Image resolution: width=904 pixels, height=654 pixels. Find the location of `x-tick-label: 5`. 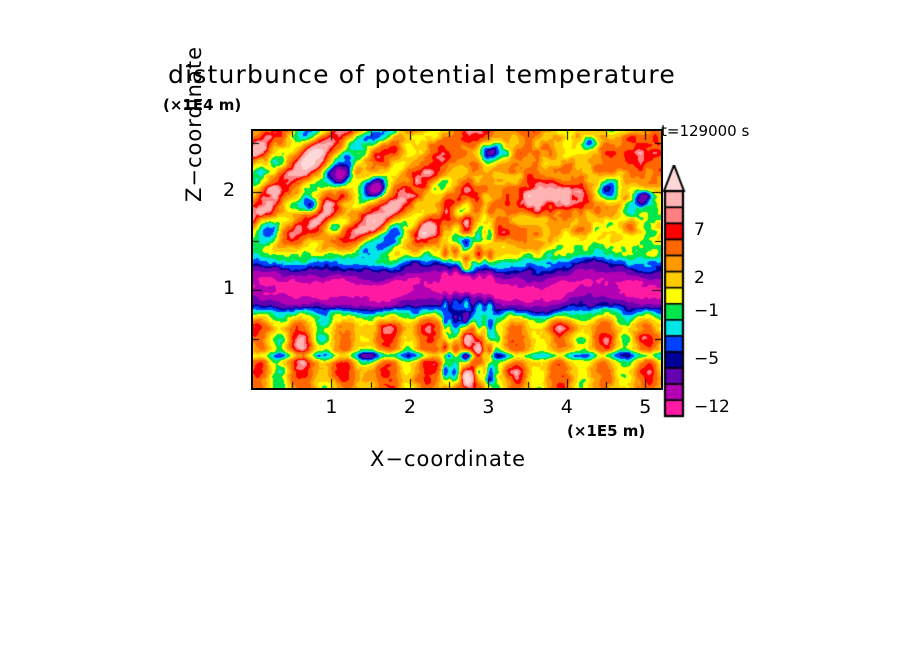

x-tick-label: 5 is located at coordinates (645, 407).